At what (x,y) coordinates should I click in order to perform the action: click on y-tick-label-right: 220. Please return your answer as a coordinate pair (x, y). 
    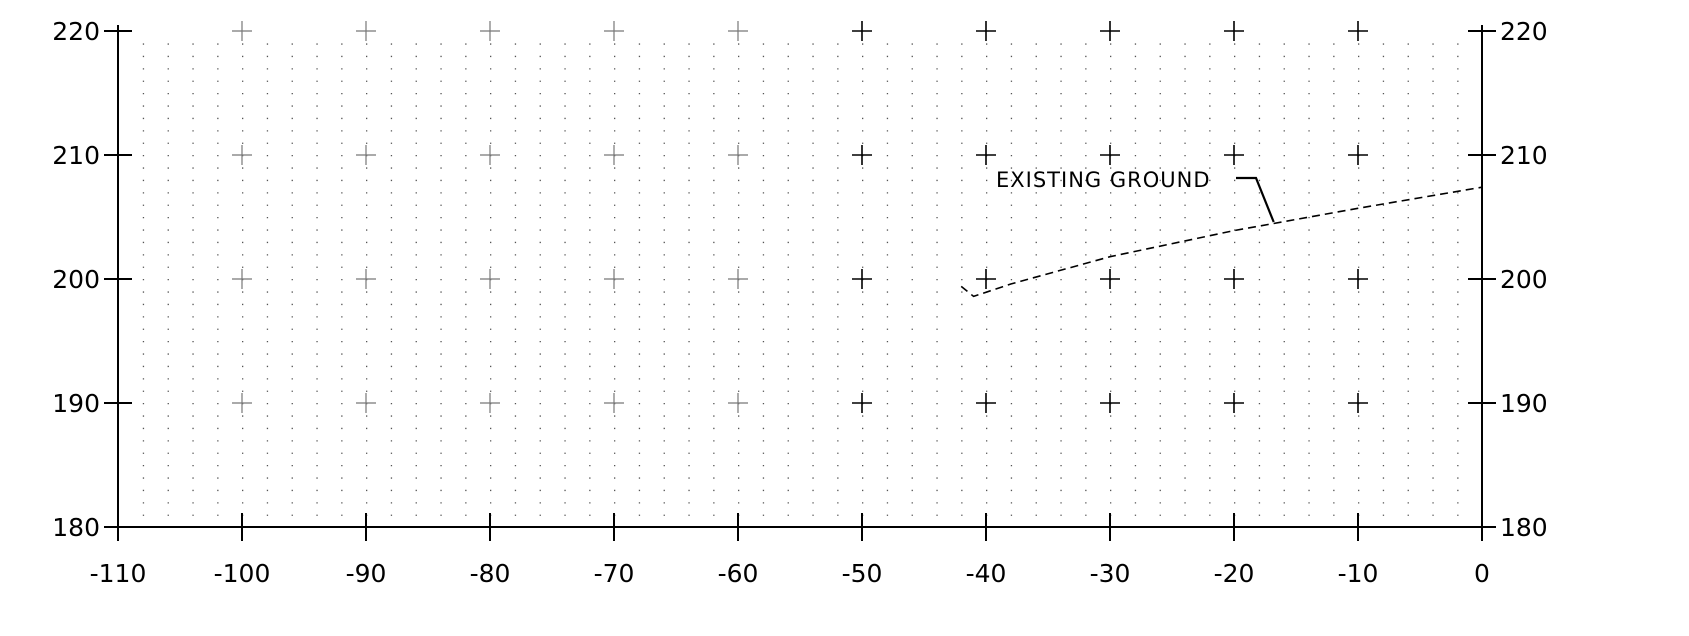
    Looking at the image, I should click on (1524, 31).